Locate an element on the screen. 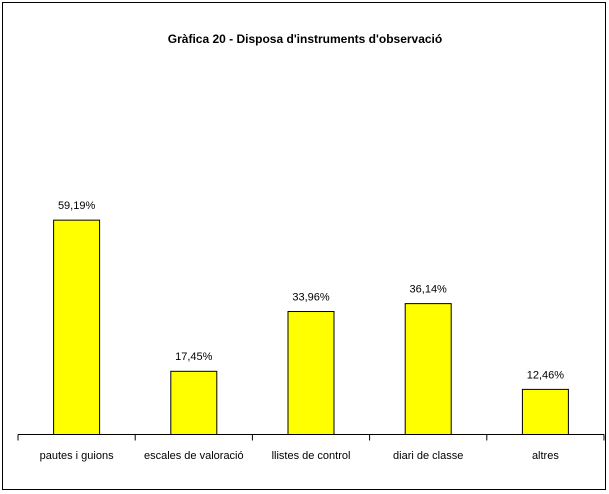 This screenshot has width=609, height=494. x-tick-label: altres is located at coordinates (545, 455).